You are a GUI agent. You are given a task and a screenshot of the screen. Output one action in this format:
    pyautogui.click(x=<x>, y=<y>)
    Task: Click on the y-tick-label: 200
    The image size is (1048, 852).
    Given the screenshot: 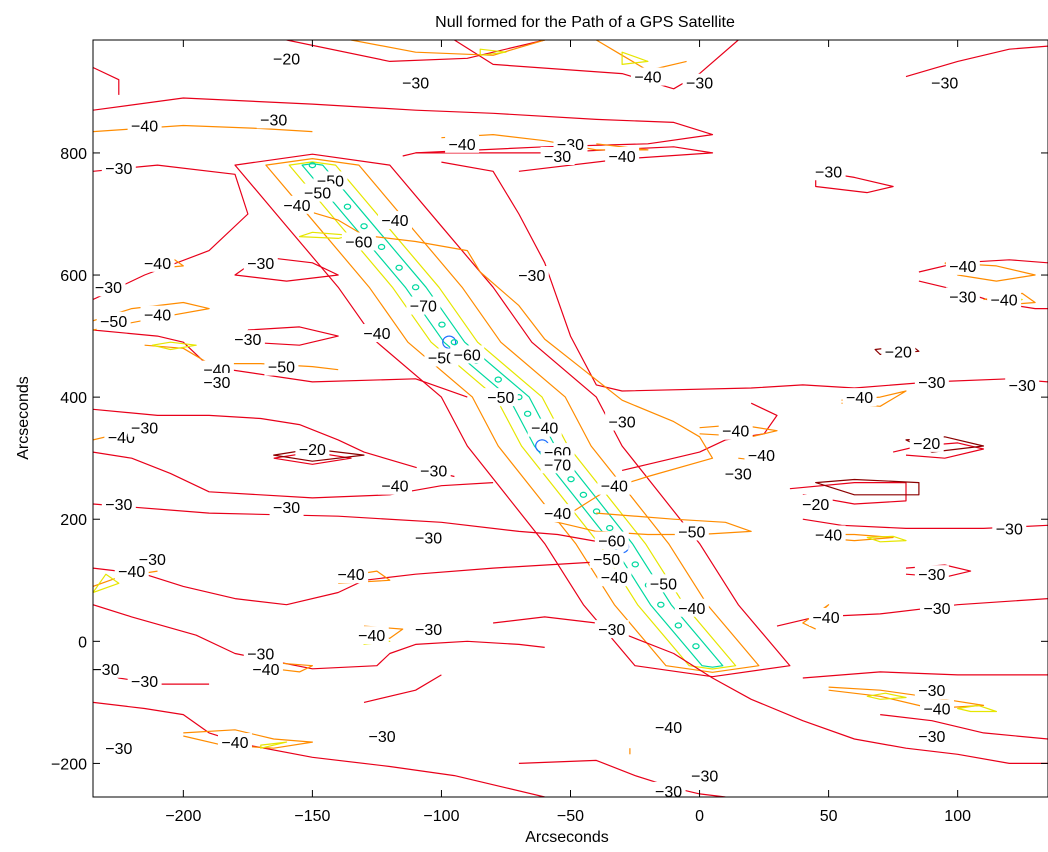 What is the action you would take?
    pyautogui.click(x=73, y=520)
    